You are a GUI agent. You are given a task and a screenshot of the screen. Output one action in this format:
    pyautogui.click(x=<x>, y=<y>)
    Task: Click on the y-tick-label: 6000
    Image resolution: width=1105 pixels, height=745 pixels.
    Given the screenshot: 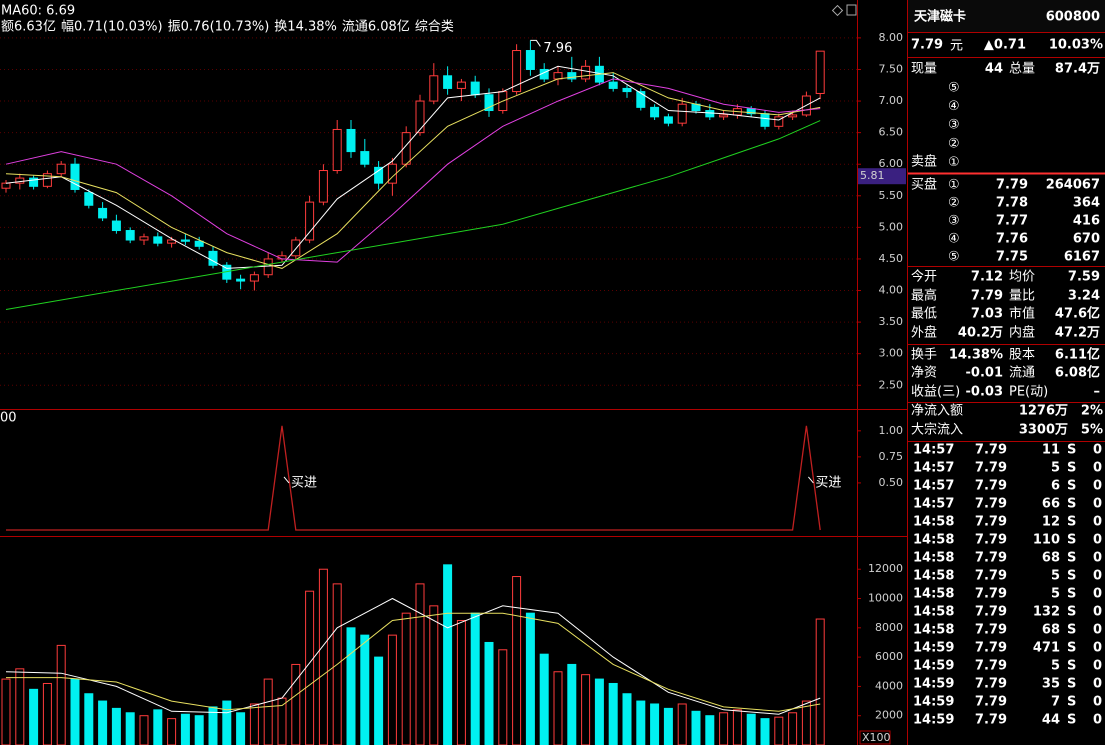 What is the action you would take?
    pyautogui.click(x=889, y=656)
    